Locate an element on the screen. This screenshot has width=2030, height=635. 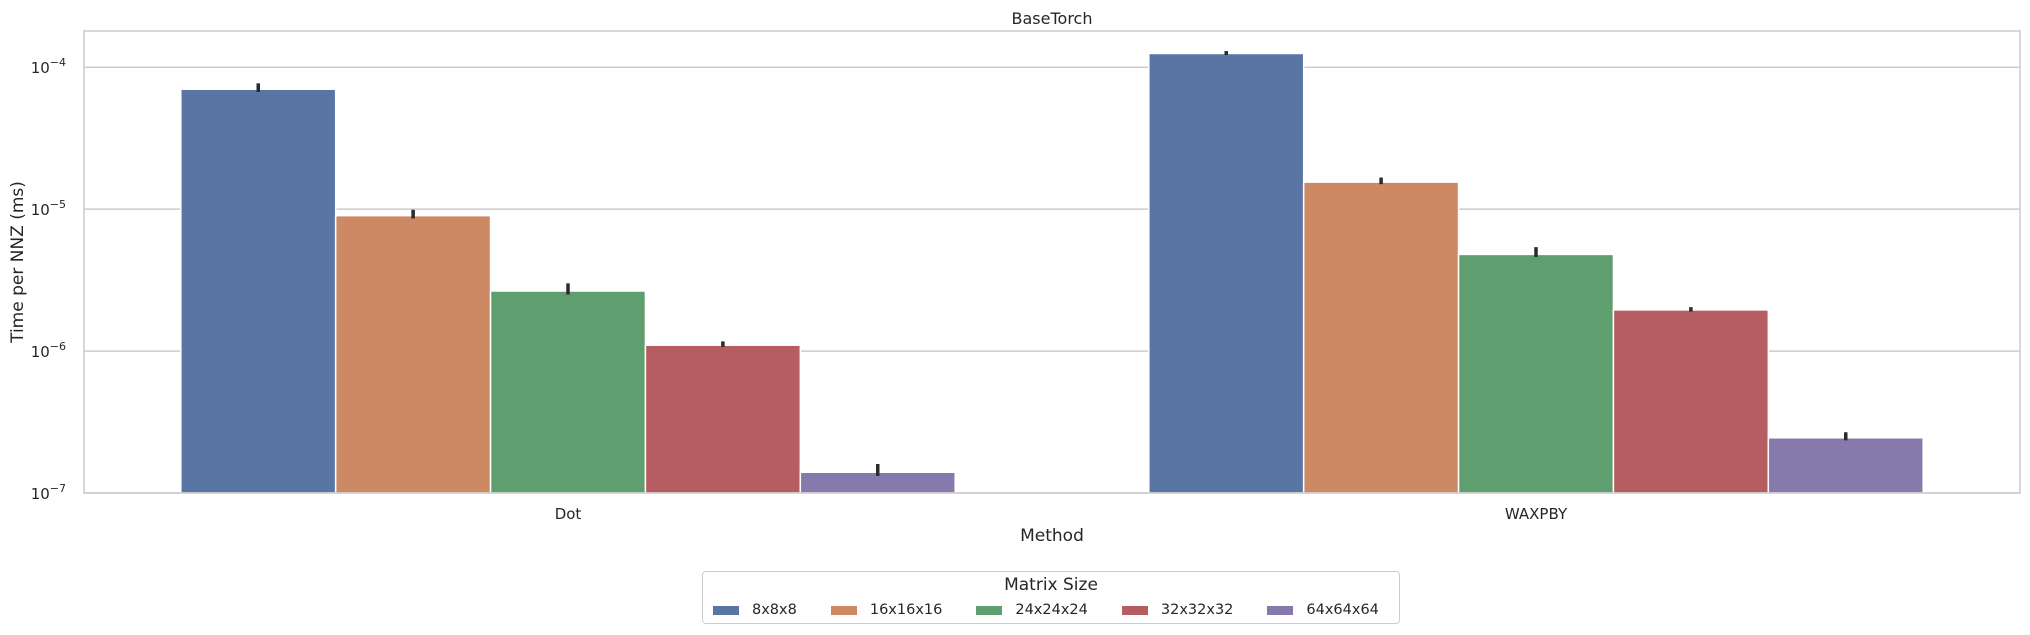
x-axis-label: Method is located at coordinates (1052, 536).